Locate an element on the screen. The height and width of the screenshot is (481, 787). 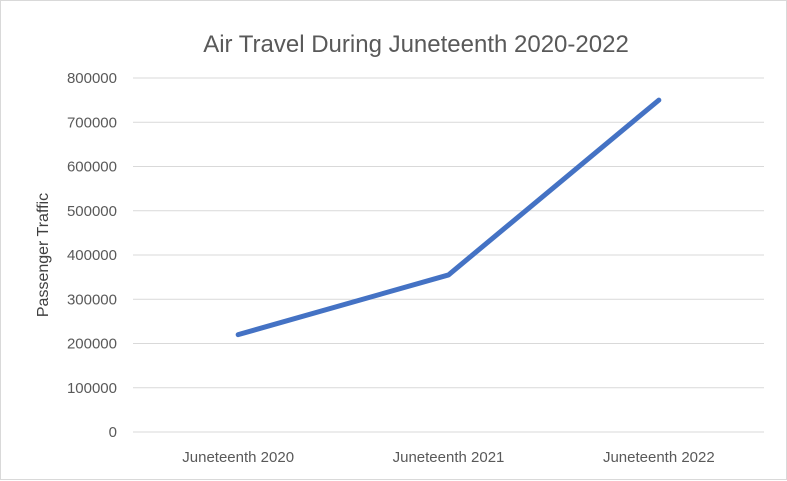
y-tick-label: 500000 is located at coordinates (92, 211).